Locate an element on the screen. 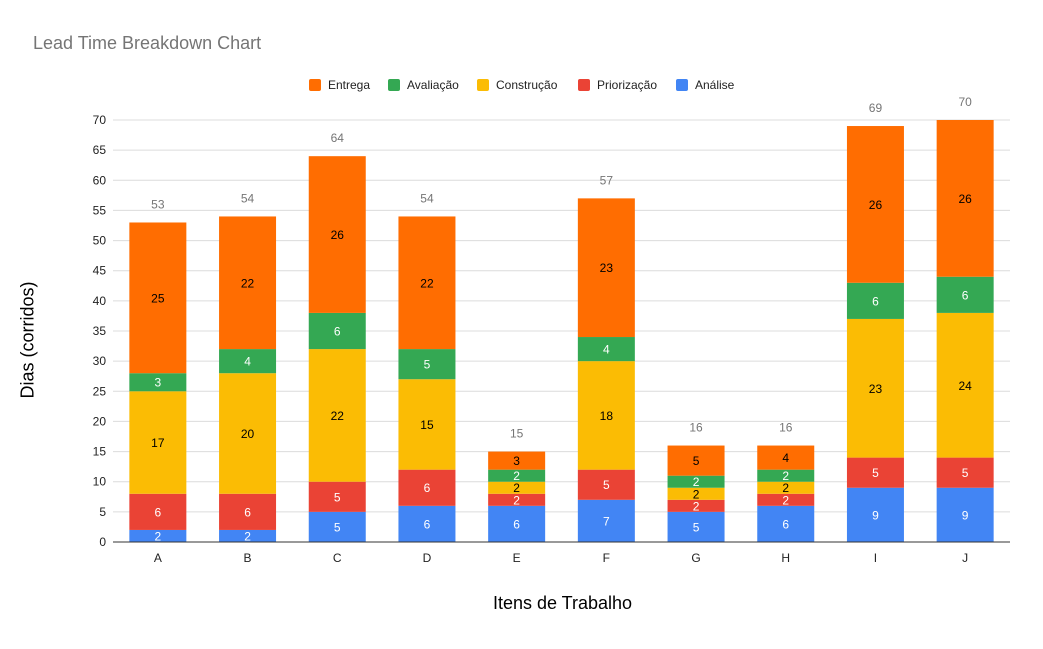 The width and height of the screenshot is (1043, 649). y-tick-label: 40 is located at coordinates (100, 301).